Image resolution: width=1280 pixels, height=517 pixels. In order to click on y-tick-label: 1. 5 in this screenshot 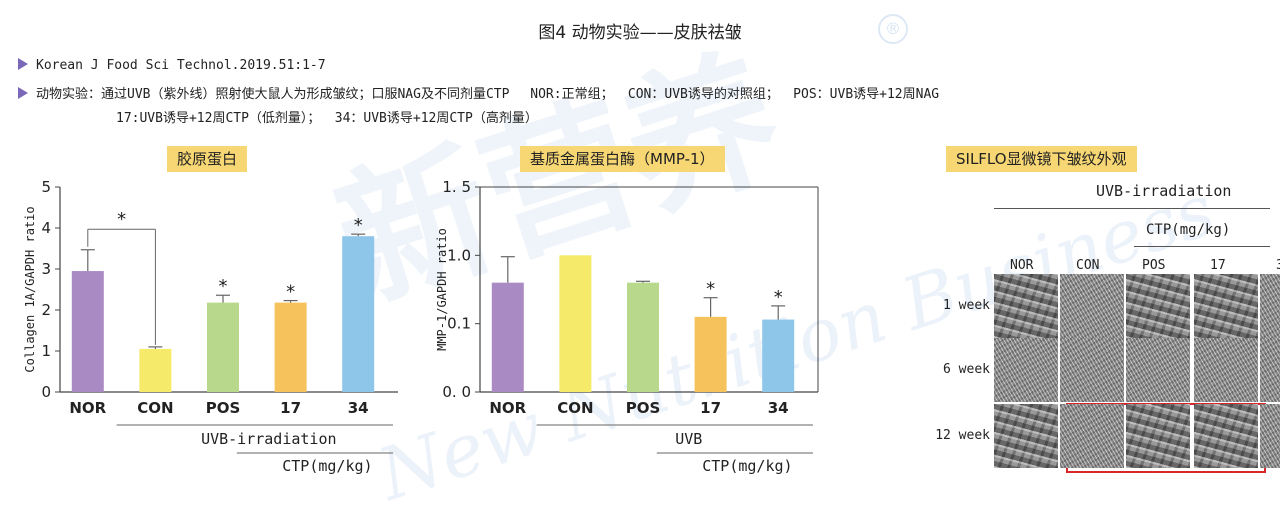, I will do `click(456, 187)`.